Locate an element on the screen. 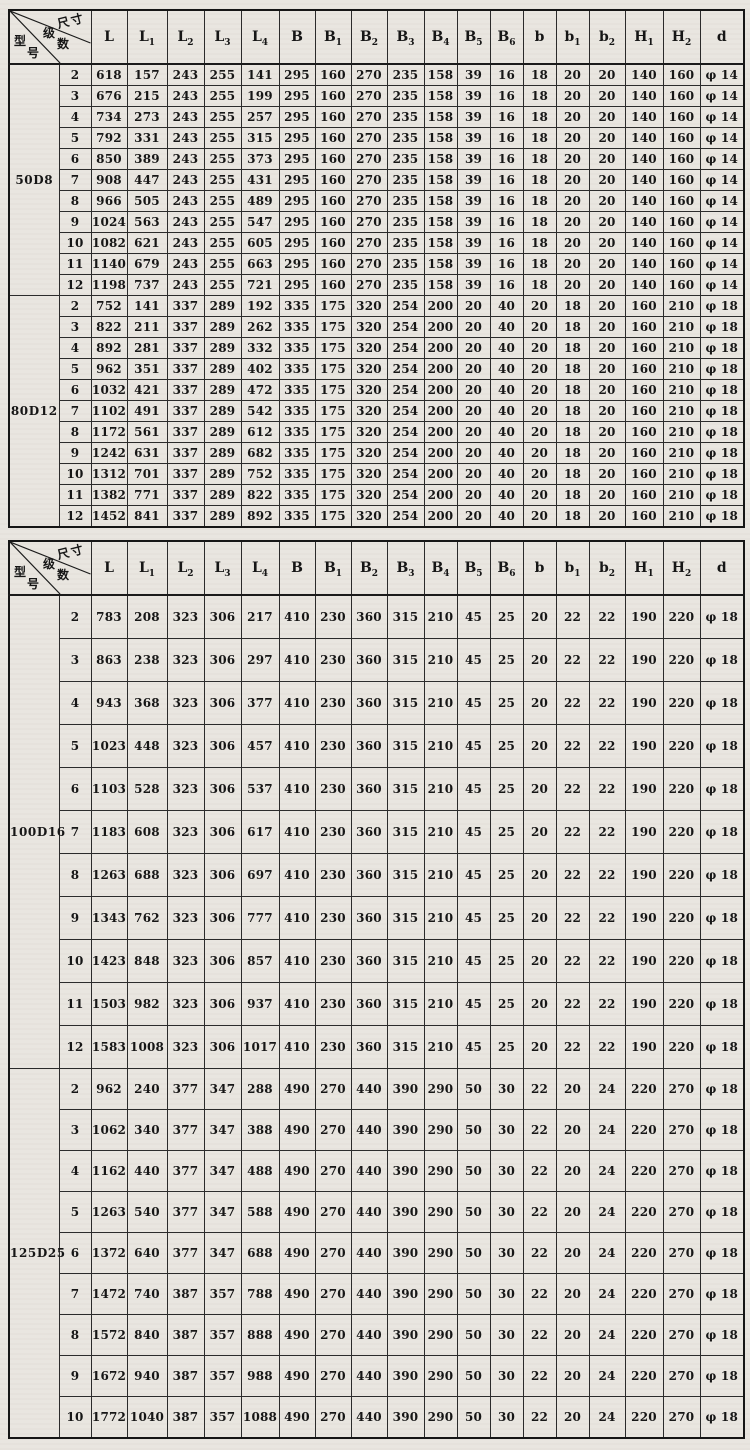 This screenshot has height=1450, width=750. value-cell-B4: 158 is located at coordinates (440, 159).